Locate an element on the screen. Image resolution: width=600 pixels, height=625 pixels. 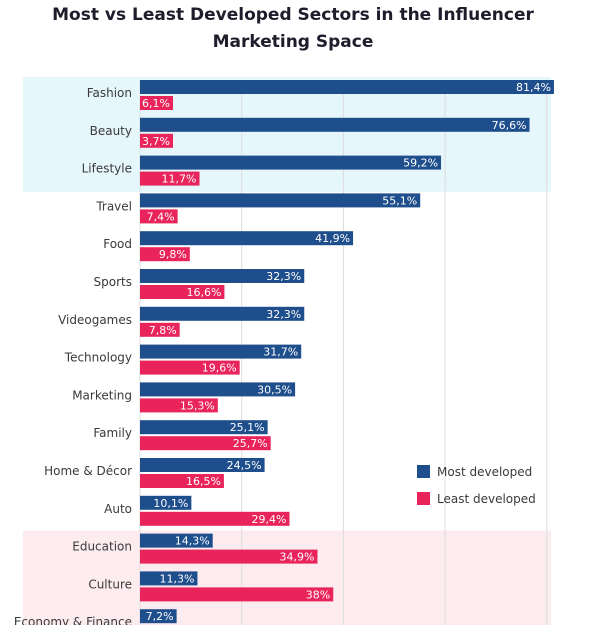
least-developed-bar-travel is located at coordinates (159, 216).